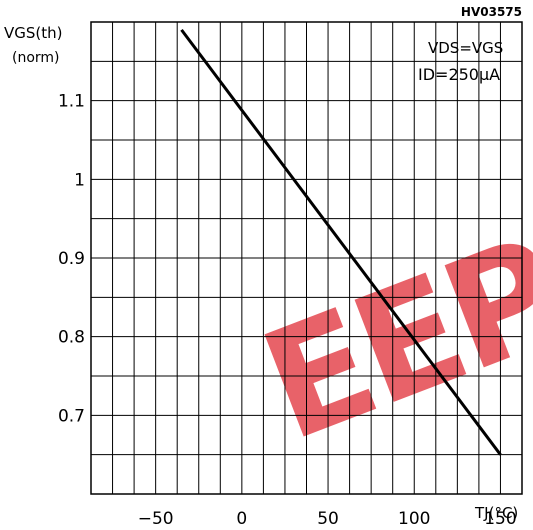  I want to click on y-axis-label-line2: (norm), so click(36, 58).